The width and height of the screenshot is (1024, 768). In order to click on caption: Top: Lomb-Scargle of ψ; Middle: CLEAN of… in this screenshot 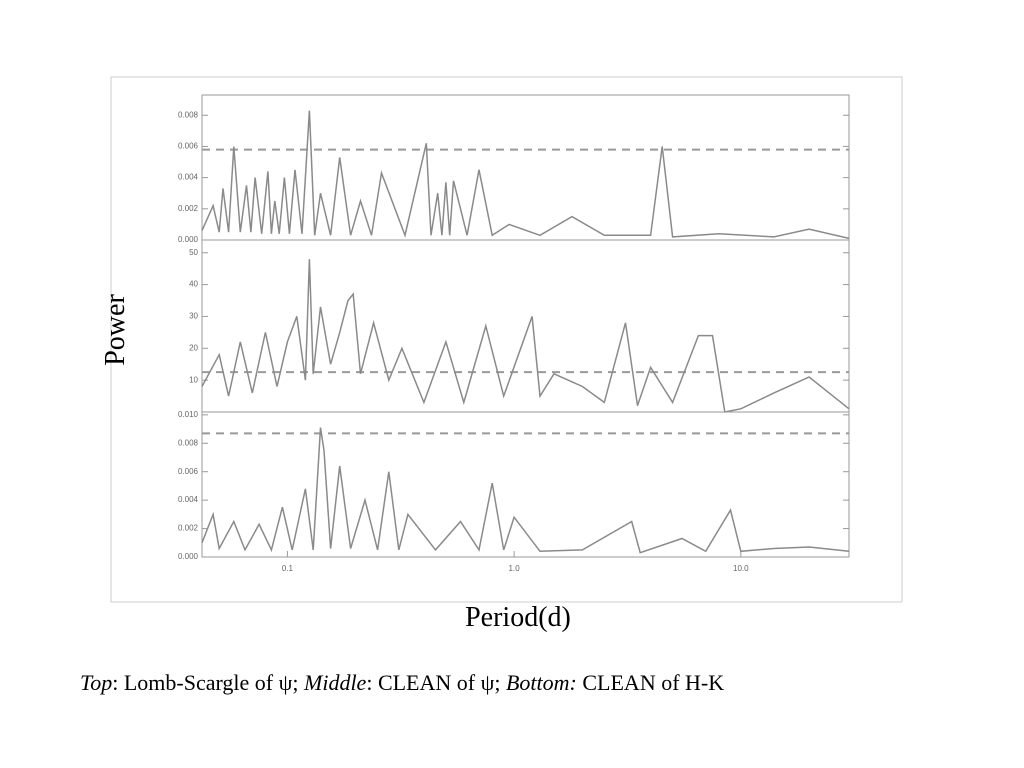, I will do `click(402, 682)`.